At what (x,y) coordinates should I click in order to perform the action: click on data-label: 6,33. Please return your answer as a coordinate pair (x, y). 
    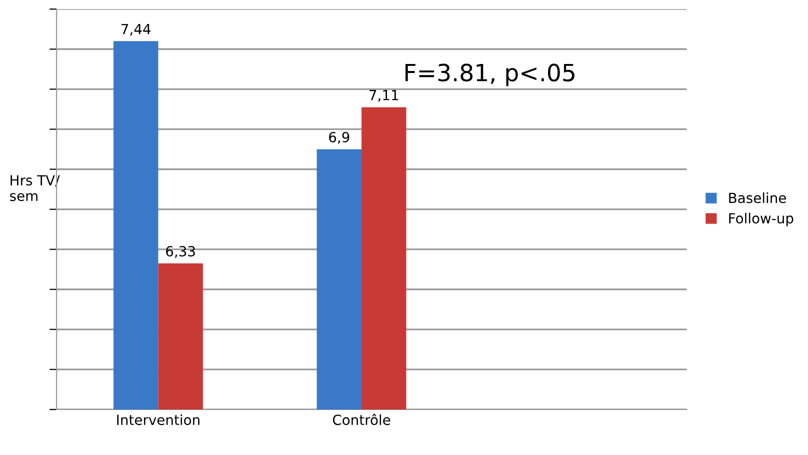
    Looking at the image, I should click on (180, 252).